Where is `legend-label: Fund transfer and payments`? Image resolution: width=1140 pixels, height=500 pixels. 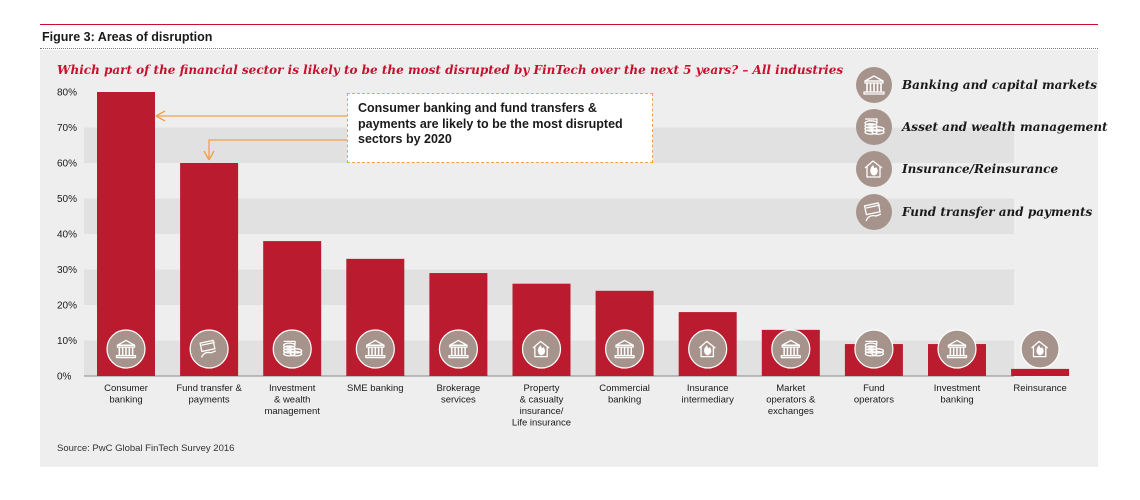 legend-label: Fund transfer and payments is located at coordinates (997, 212).